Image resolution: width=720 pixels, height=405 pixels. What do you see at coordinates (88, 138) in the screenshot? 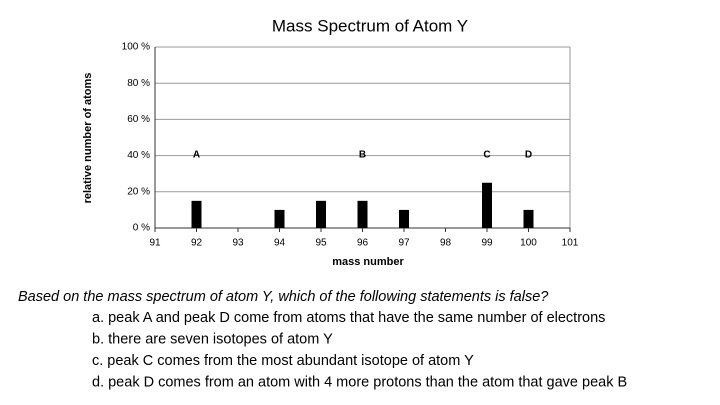
I see `y-axis-label: relative number of atoms` at bounding box center [88, 138].